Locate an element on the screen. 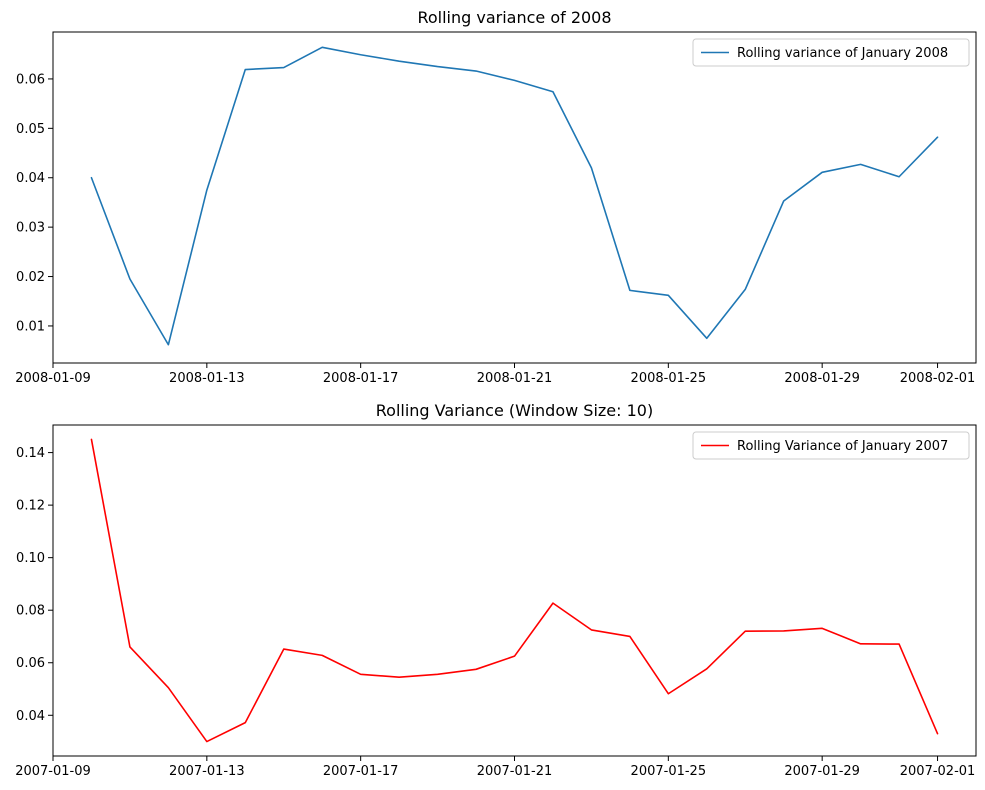 The height and width of the screenshot is (790, 985). x-tick-label: 2007-01-29 is located at coordinates (822, 771).